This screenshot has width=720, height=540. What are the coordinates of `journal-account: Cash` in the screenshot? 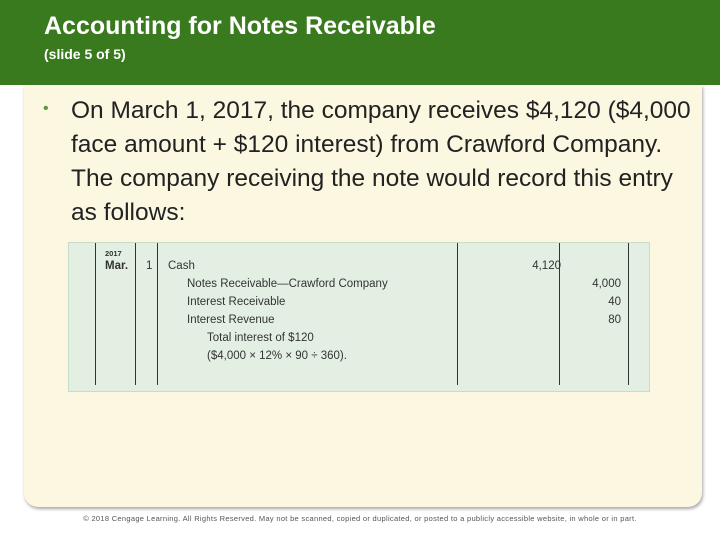 It's located at (181, 266).